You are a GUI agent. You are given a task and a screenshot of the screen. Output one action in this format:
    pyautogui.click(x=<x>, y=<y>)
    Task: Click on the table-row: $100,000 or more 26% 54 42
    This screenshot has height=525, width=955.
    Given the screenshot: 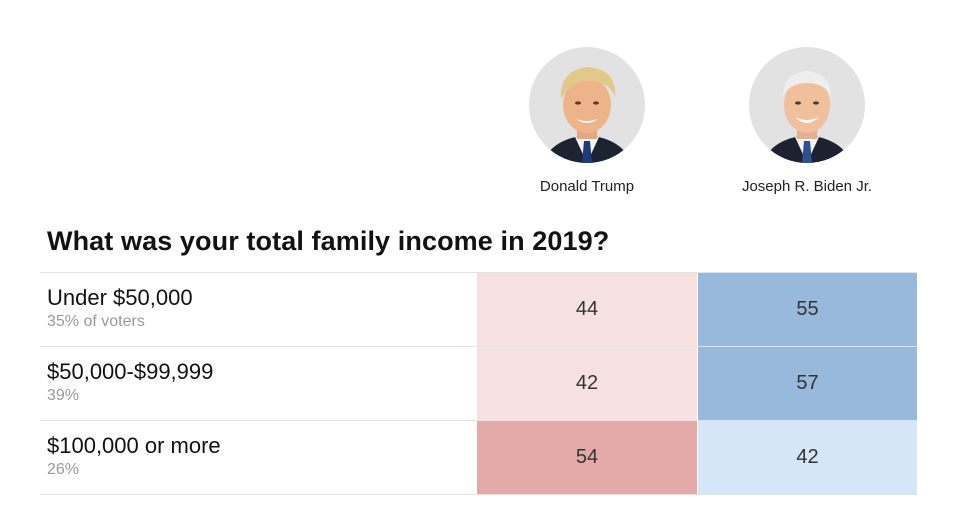 What is the action you would take?
    pyautogui.click(x=478, y=457)
    